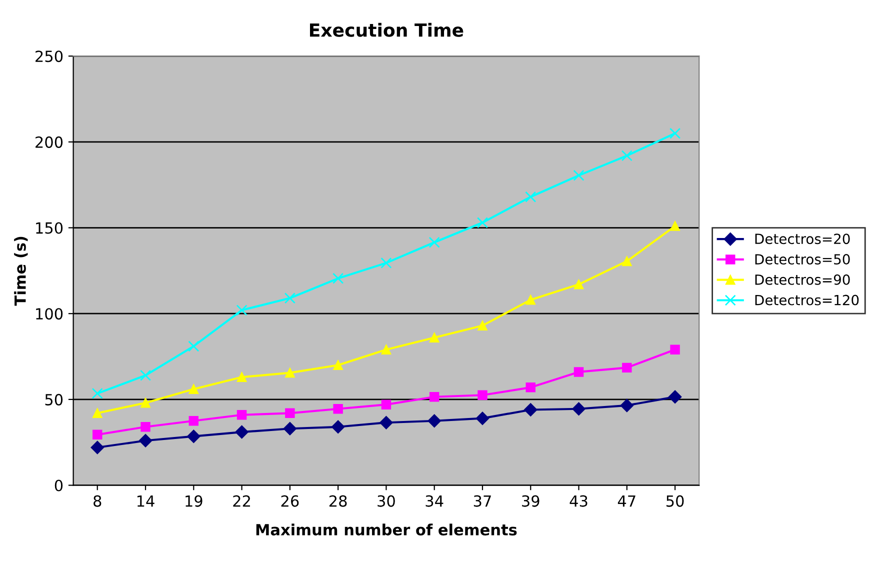 The width and height of the screenshot is (894, 561). What do you see at coordinates (802, 239) in the screenshot?
I see `legend-label: Detectros=20` at bounding box center [802, 239].